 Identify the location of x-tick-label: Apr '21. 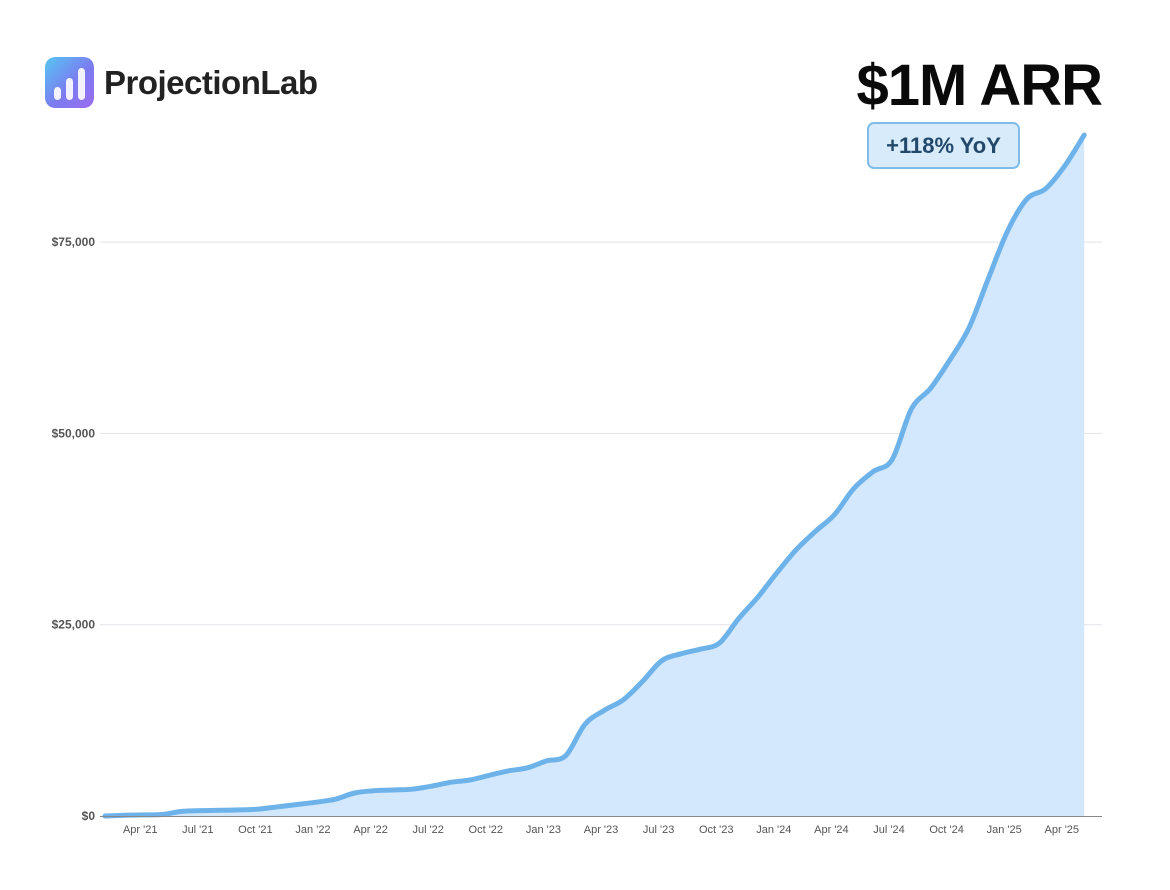
(140, 830).